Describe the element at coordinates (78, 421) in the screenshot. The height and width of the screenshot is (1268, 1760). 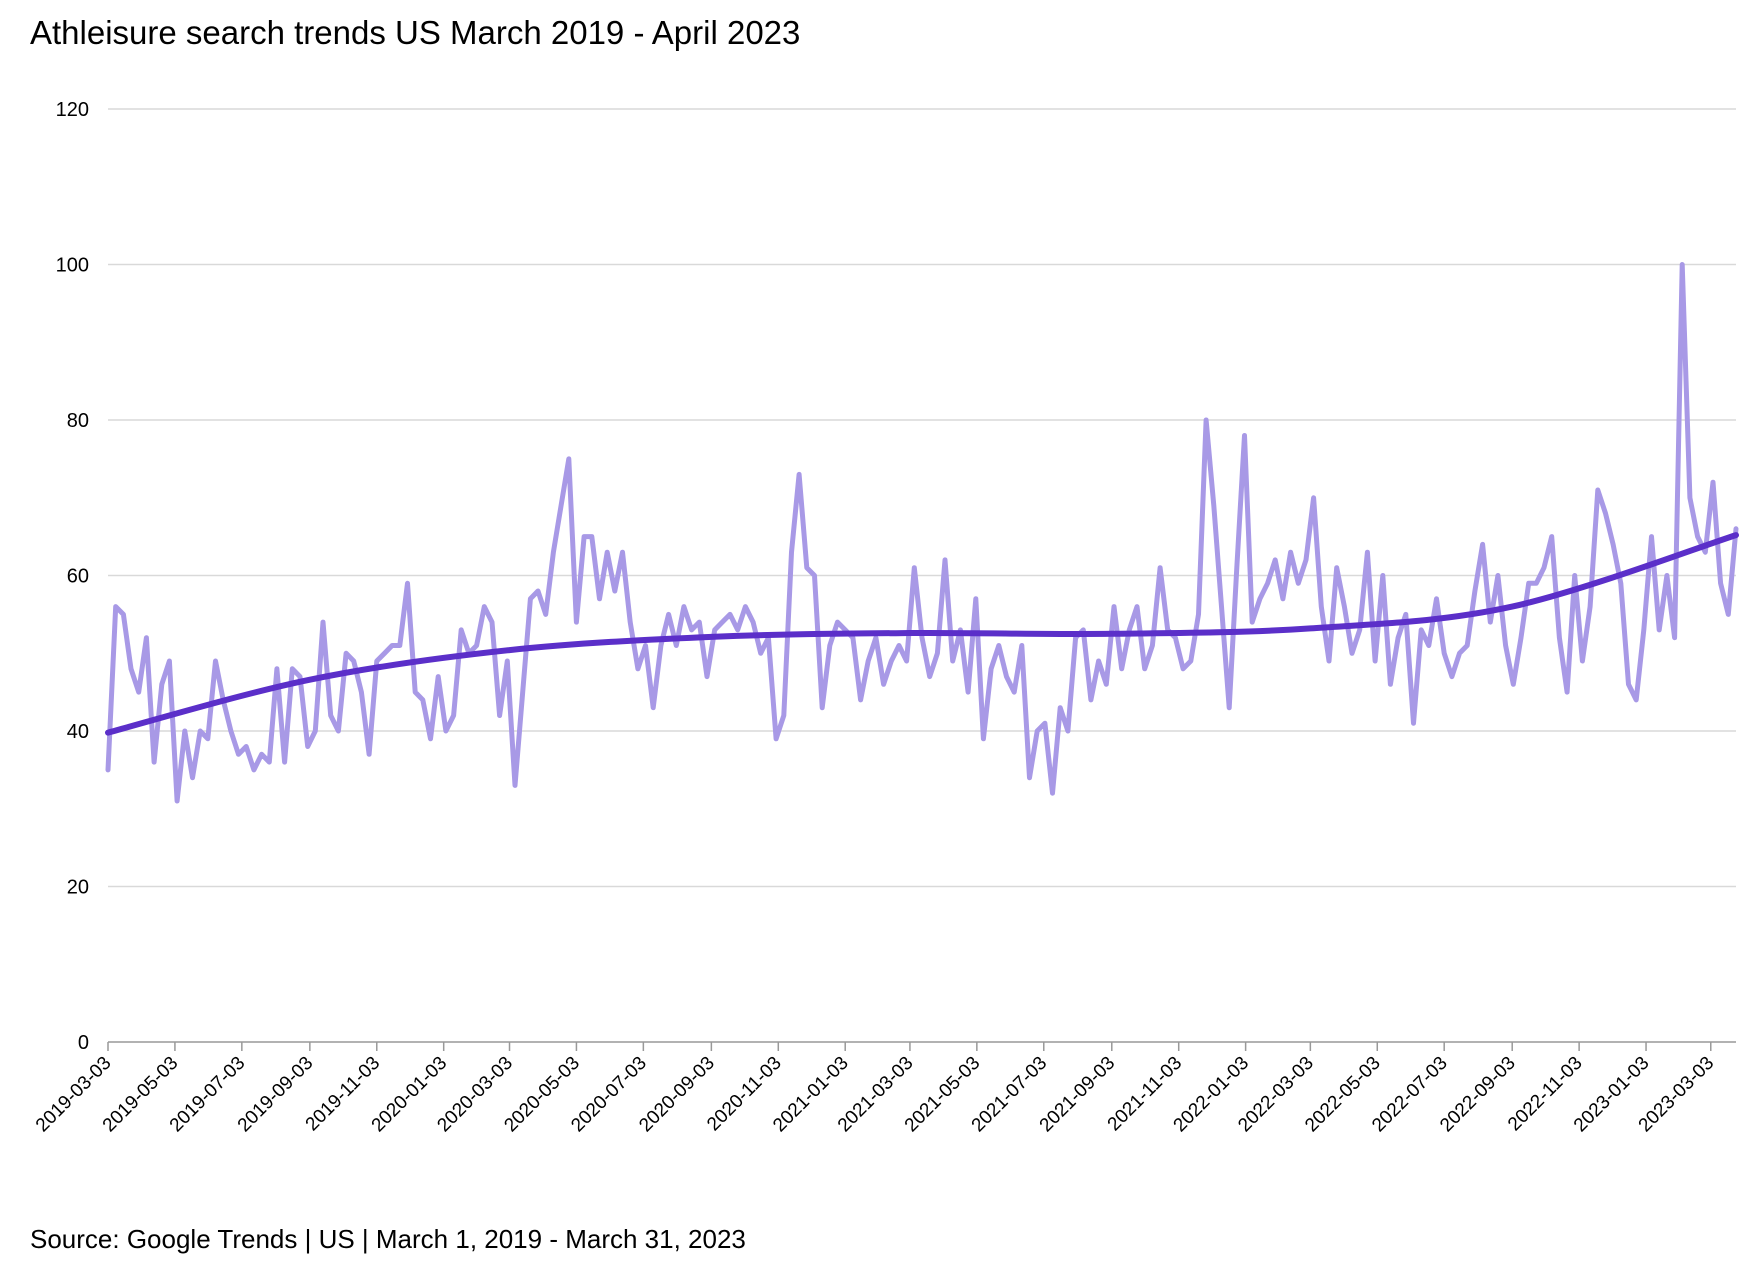
I see `y-tick-label: 80` at that location.